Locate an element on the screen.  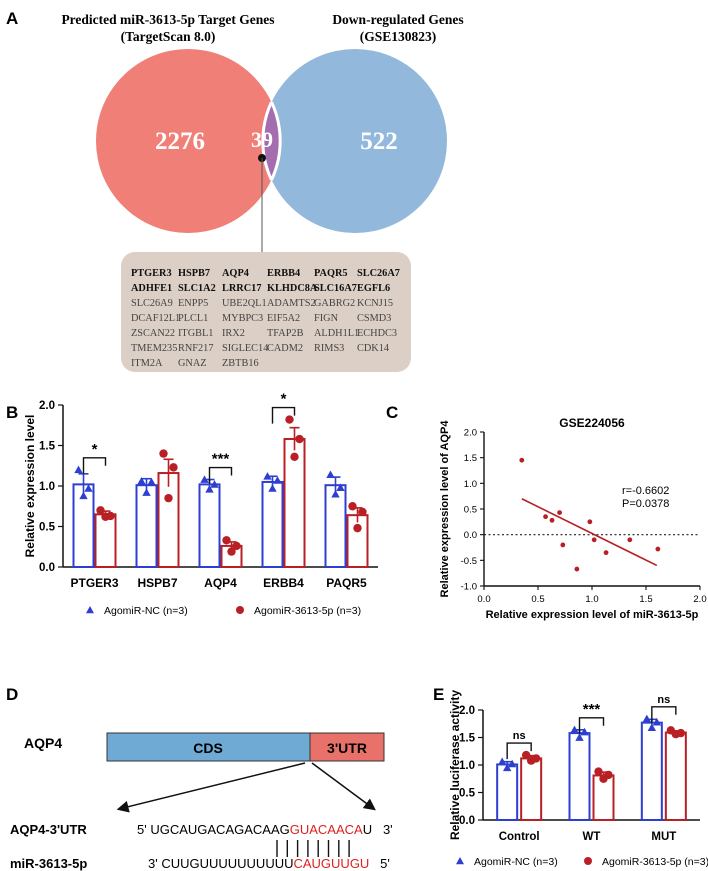
venn-left-title-2: (TargetScan 8.0) is located at coordinates (168, 36).